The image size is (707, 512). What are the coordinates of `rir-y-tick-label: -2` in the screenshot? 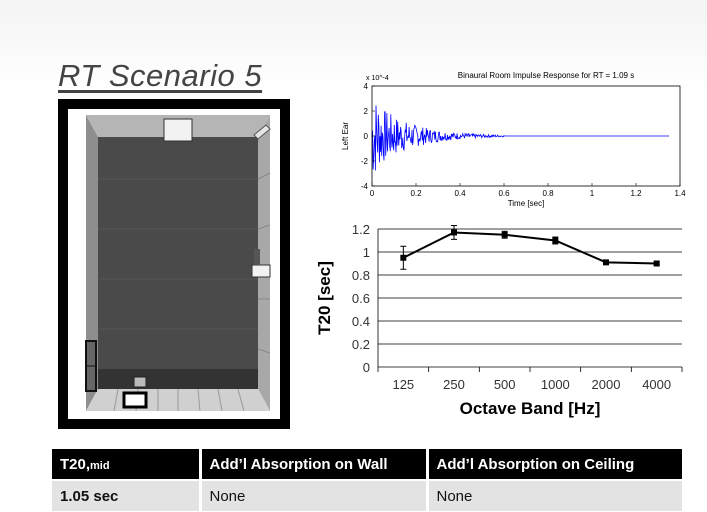 It's located at (365, 161).